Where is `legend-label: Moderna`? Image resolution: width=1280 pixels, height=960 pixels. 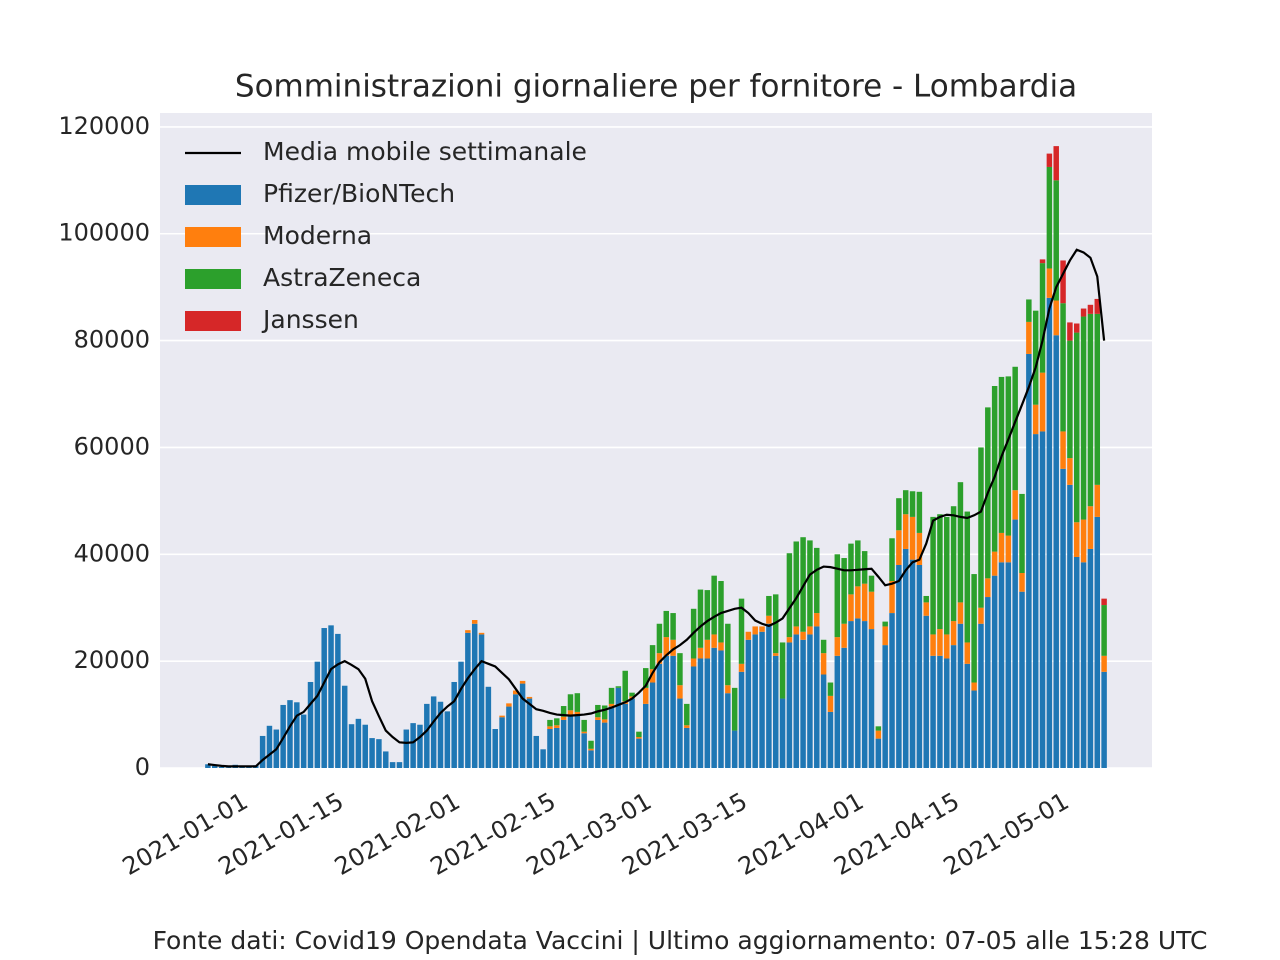
legend-label: Moderna is located at coordinates (317, 235).